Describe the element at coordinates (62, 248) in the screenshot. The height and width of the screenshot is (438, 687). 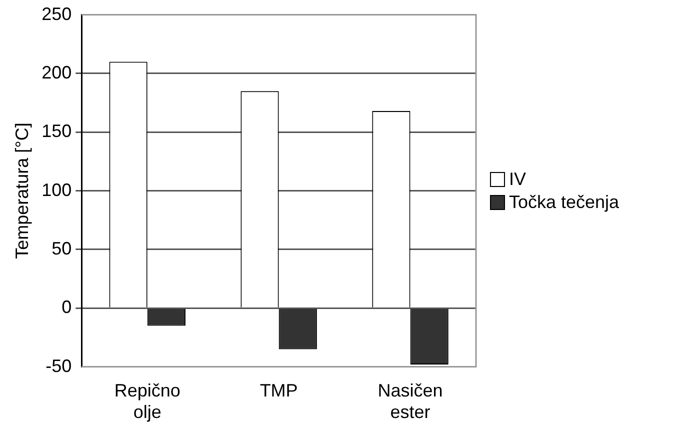
I see `y-tick-label: 50` at that location.